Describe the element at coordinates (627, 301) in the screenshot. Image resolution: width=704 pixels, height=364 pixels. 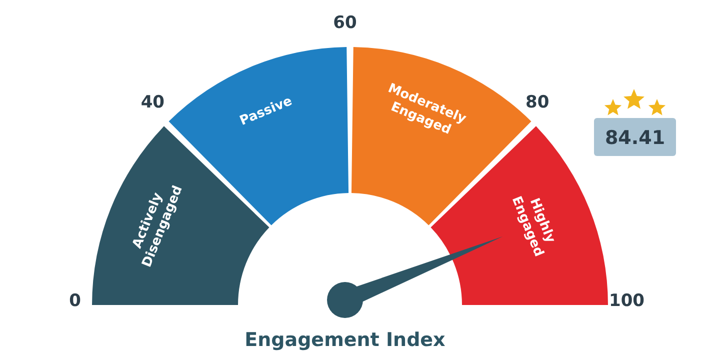
I see `text: 100` at that location.